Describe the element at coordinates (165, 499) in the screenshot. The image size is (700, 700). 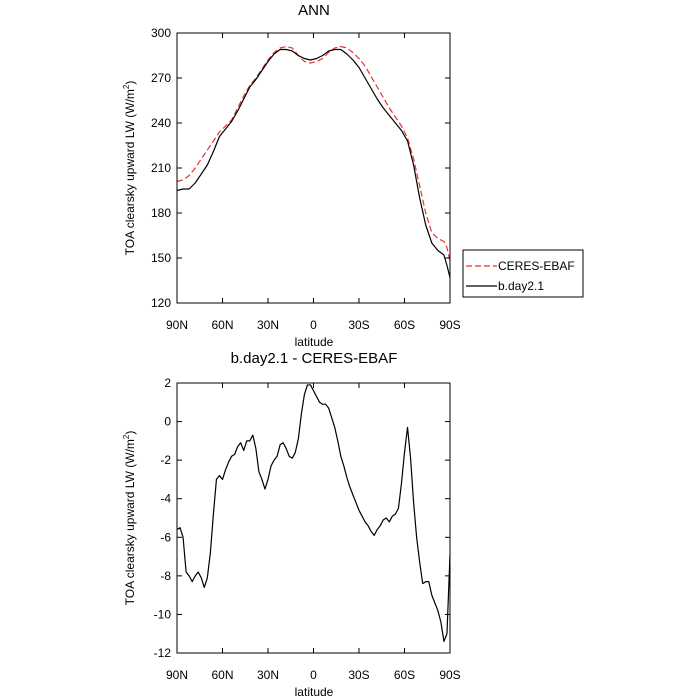
I see `y-tick-label: -4` at that location.